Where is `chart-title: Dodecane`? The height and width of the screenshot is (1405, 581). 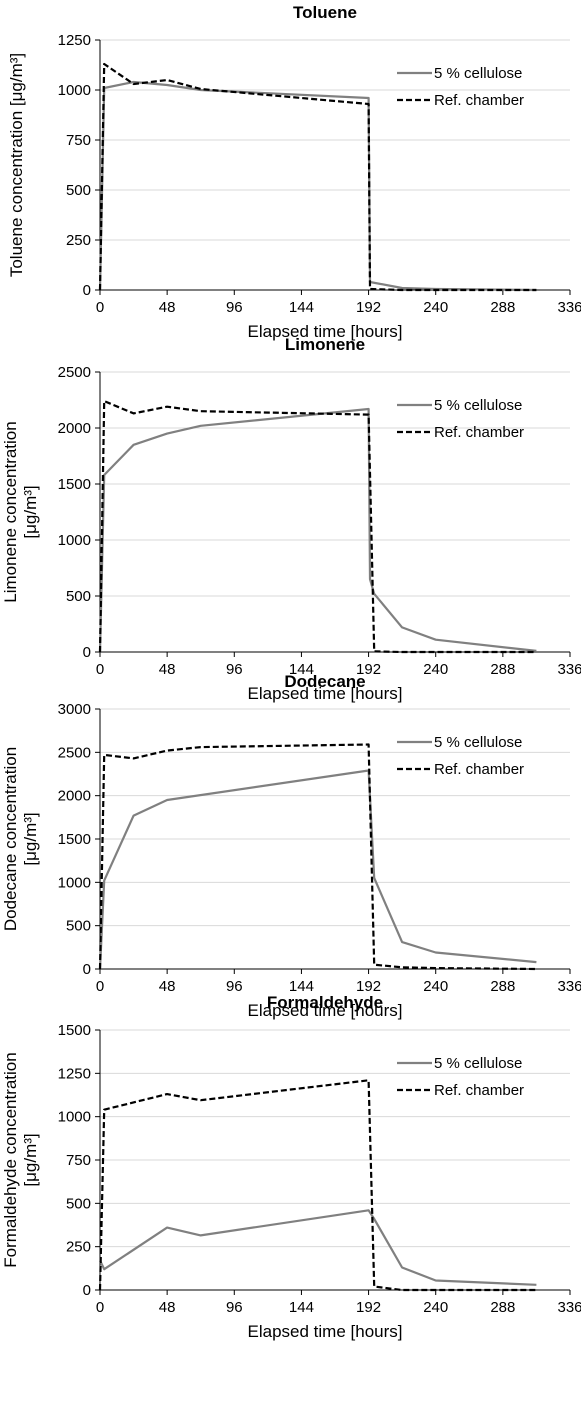
chart-title: Dodecane is located at coordinates (324, 681).